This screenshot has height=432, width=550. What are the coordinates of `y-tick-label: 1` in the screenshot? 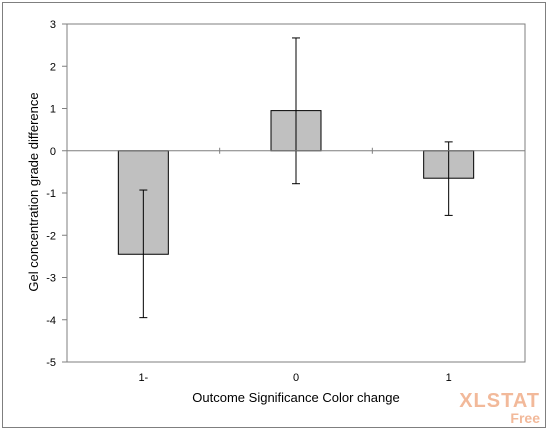 It's located at (53, 110).